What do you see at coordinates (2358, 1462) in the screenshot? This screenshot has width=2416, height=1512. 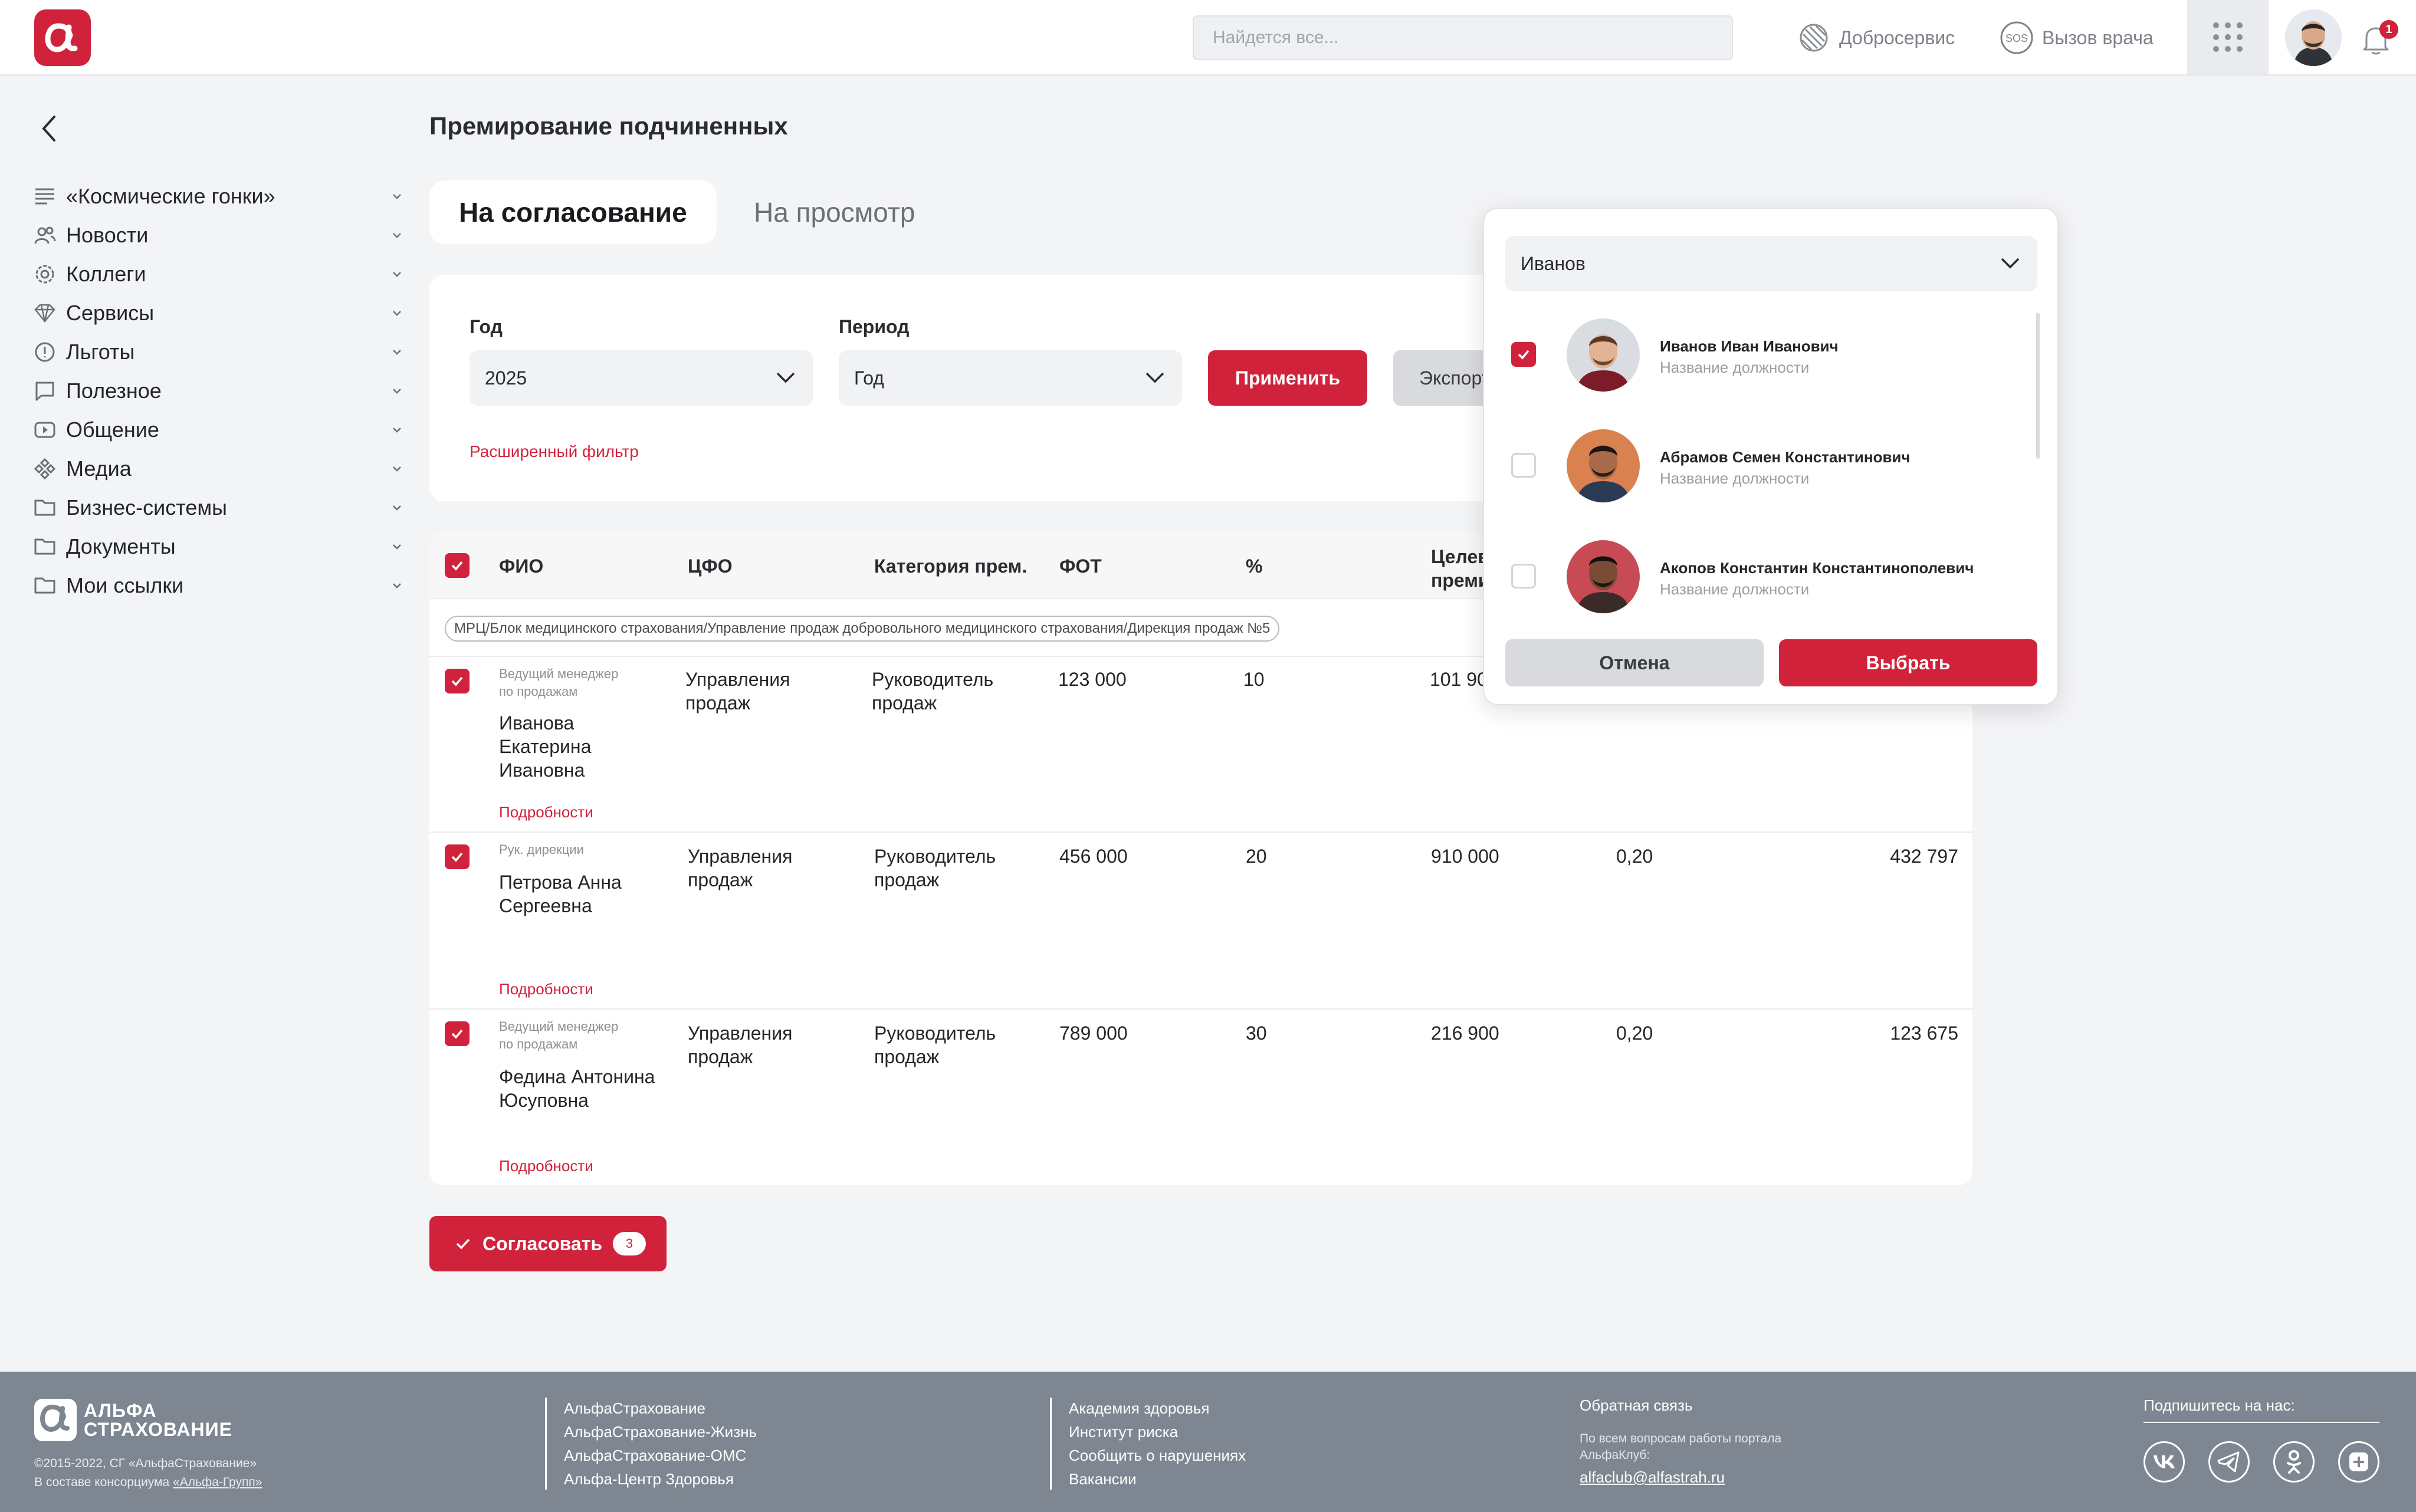 I see `plus-icon` at bounding box center [2358, 1462].